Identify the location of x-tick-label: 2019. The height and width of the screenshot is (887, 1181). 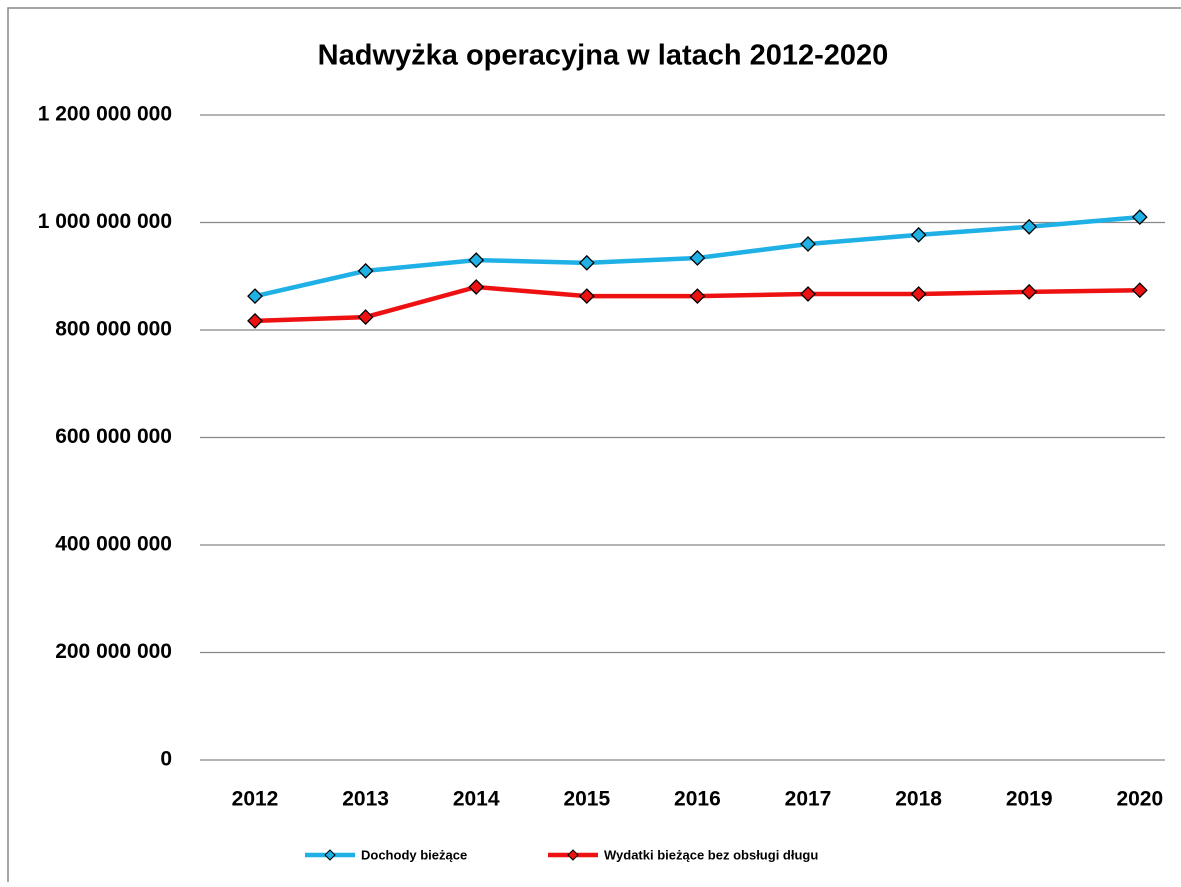
(1029, 799).